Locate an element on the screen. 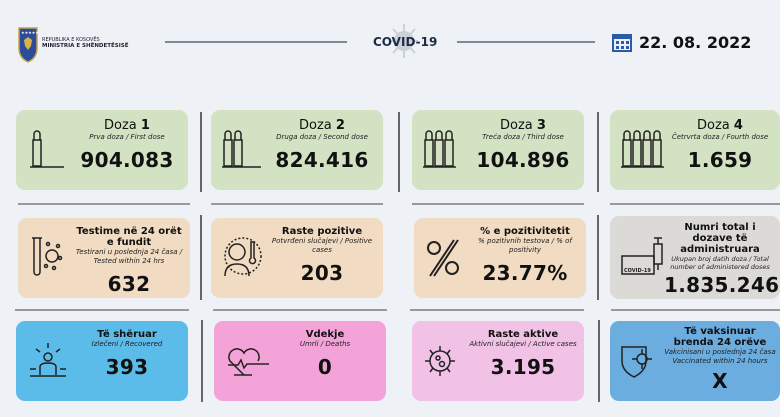 This screenshot has width=780, height=417. covid-badge: COVID-19 is located at coordinates (637, 271).